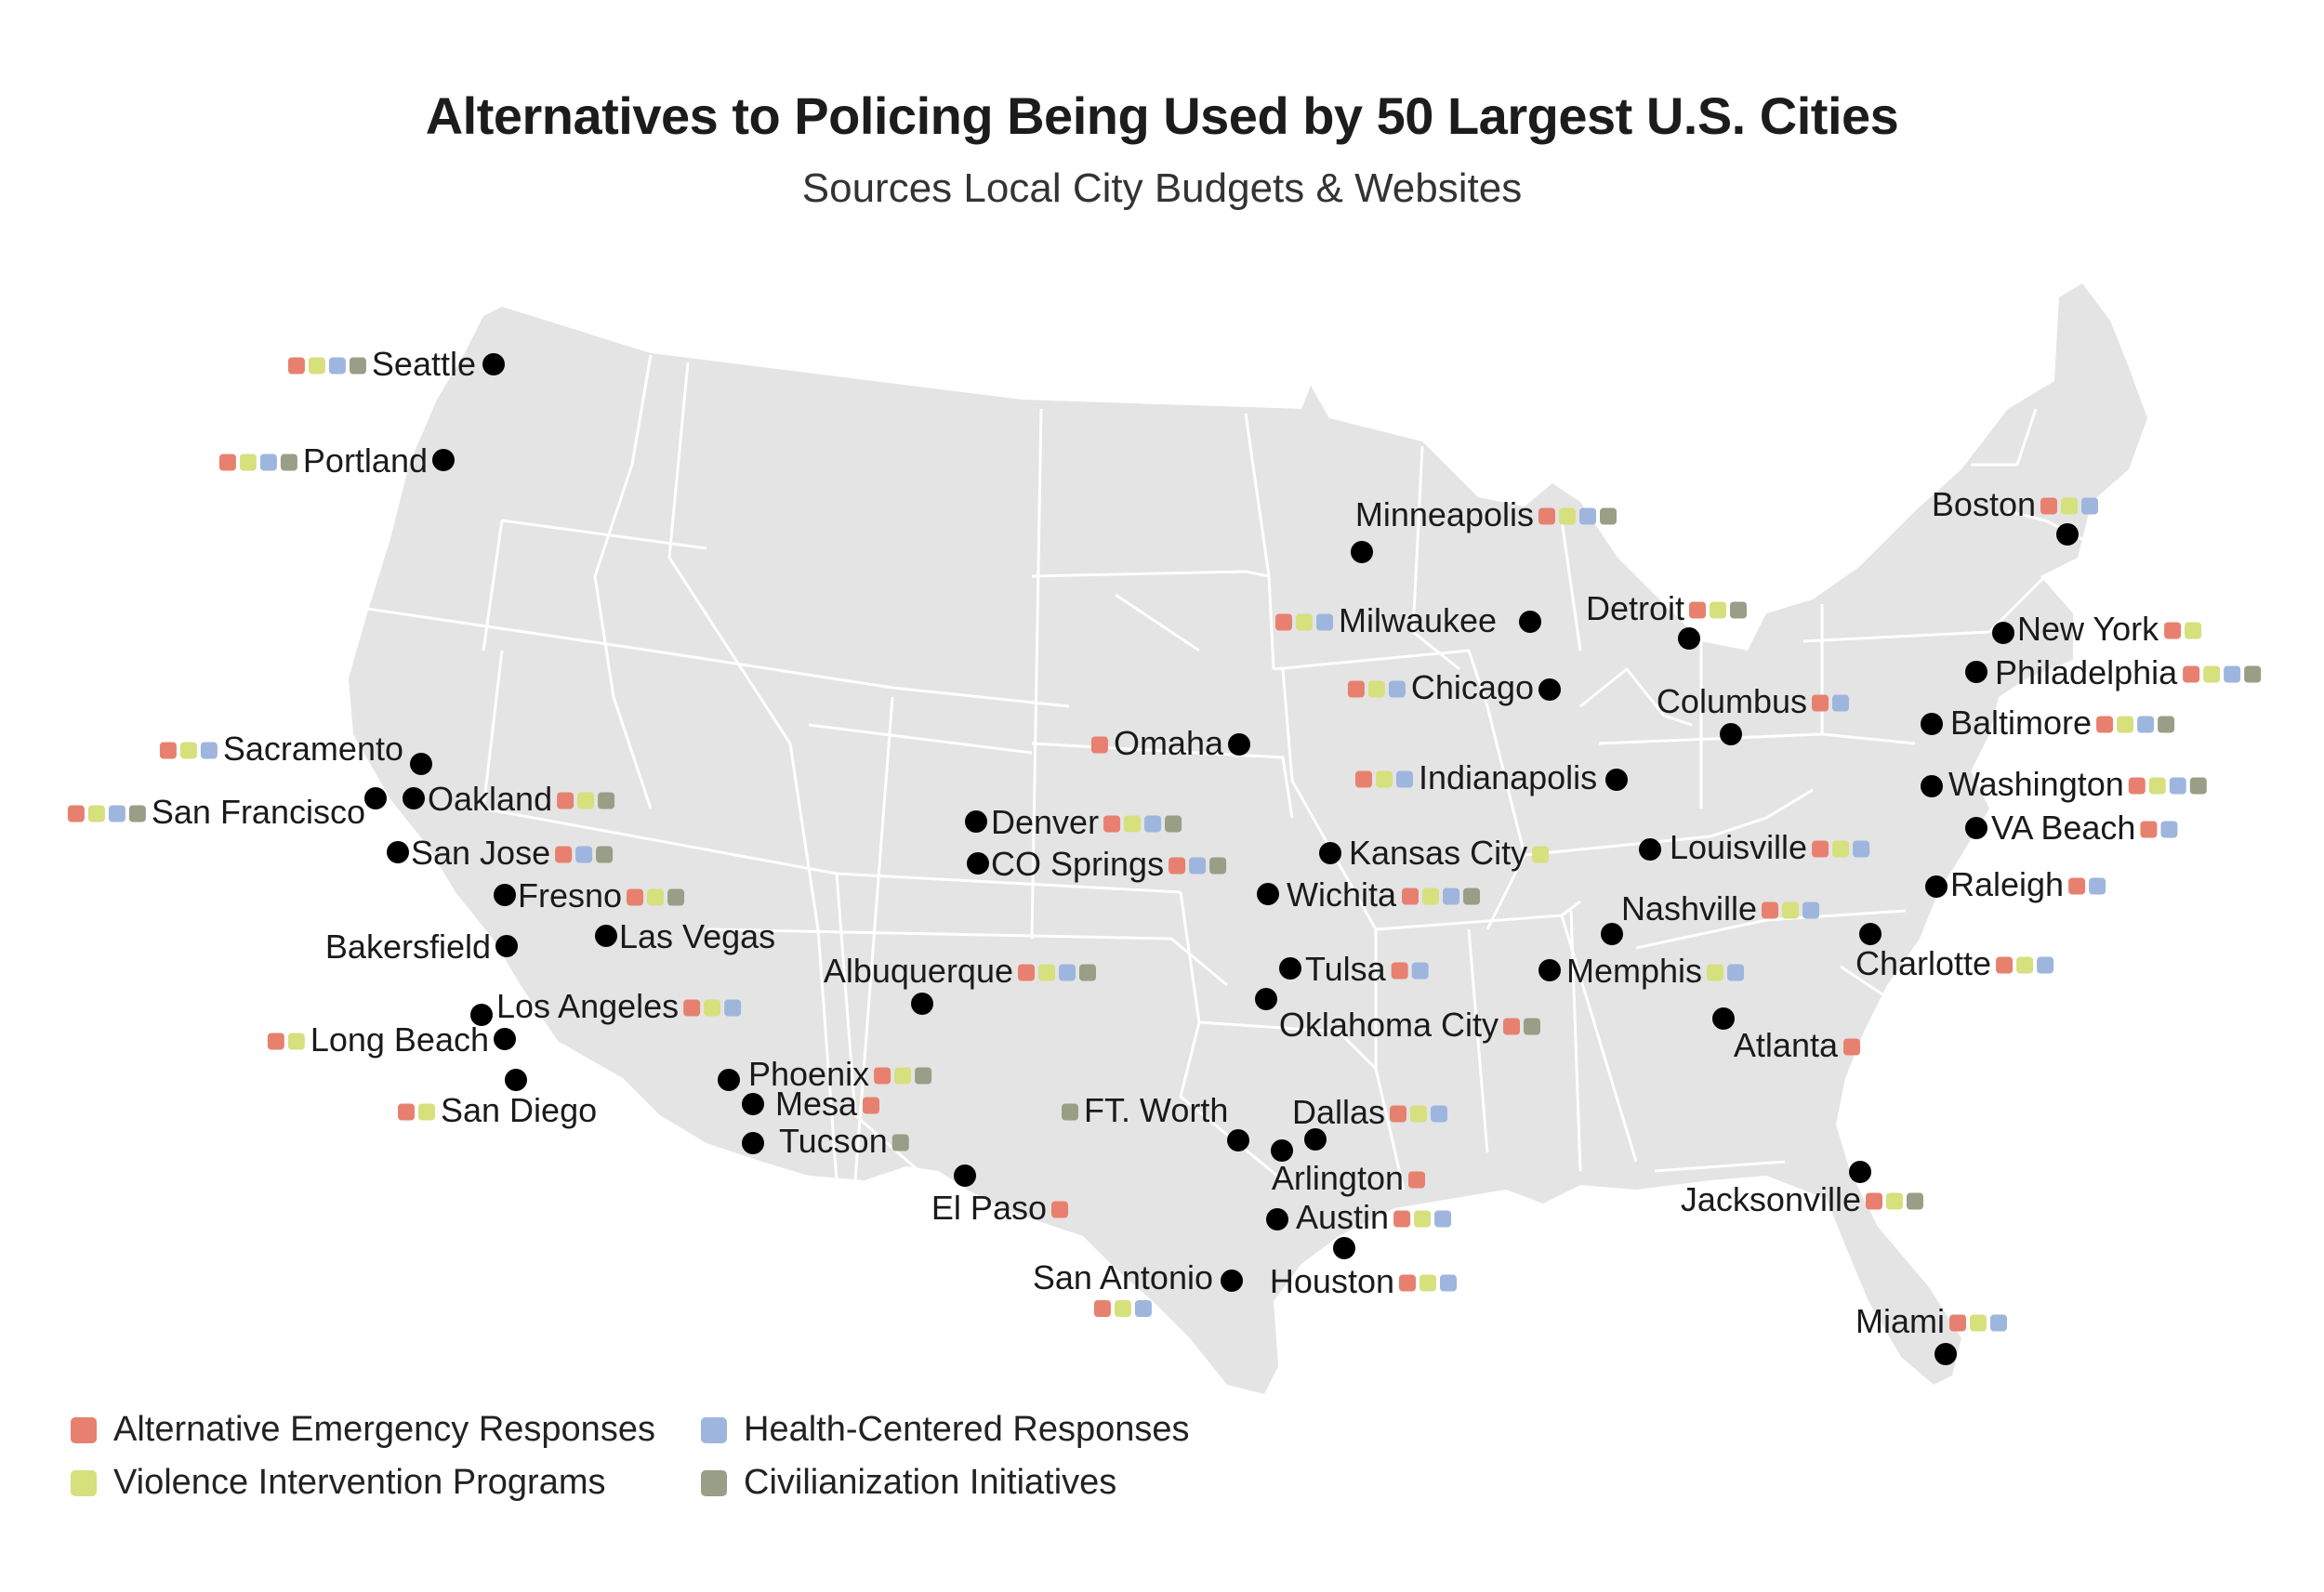 This screenshot has width=2324, height=1592. Describe the element at coordinates (1046, 972) in the screenshot. I see `program-square-albuquerque-vip` at that location.